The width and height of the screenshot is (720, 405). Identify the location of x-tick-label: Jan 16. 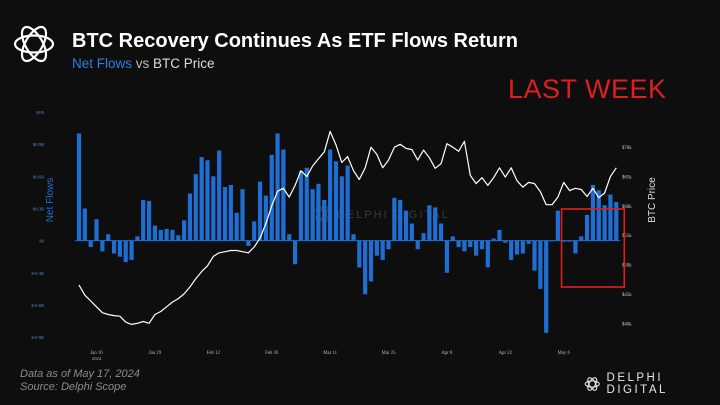
(96, 353).